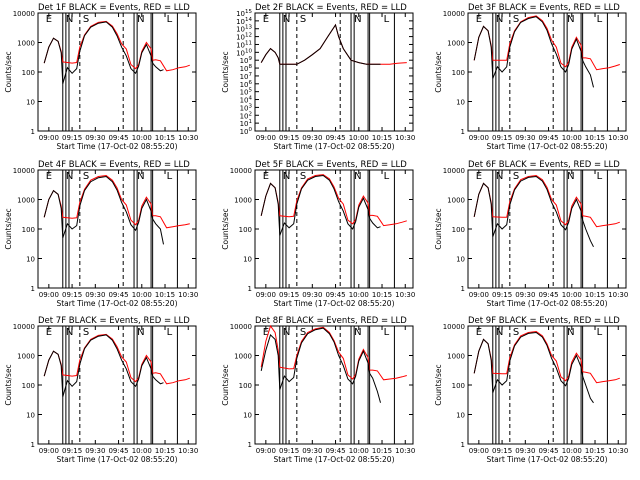 The image size is (640, 480). Describe the element at coordinates (544, 165) in the screenshot. I see `panel-title: Det 6F BLACK = Events, RED = LLD` at that location.